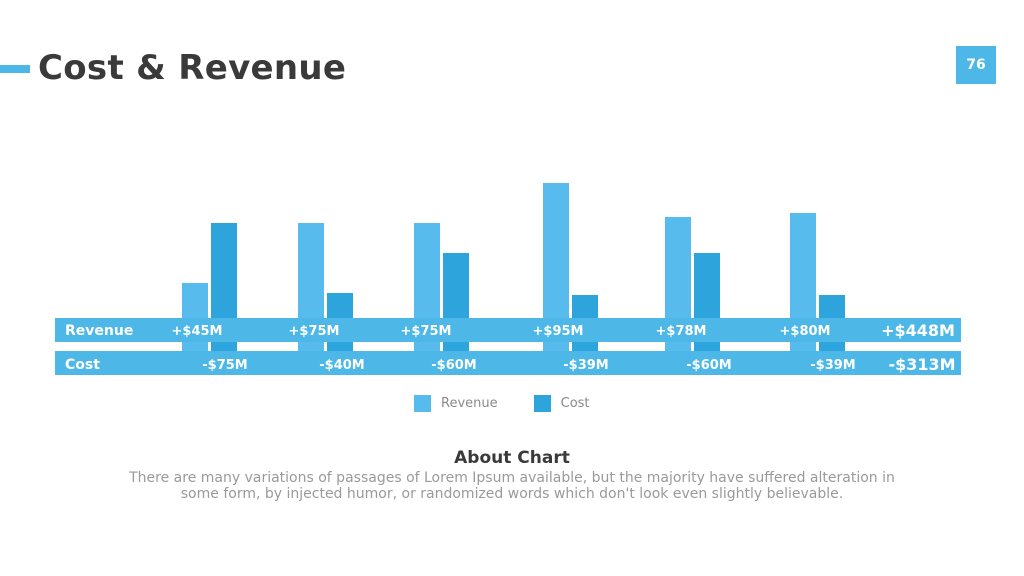  Describe the element at coordinates (558, 331) in the screenshot. I see `revenue-data-label: +$95M` at that location.